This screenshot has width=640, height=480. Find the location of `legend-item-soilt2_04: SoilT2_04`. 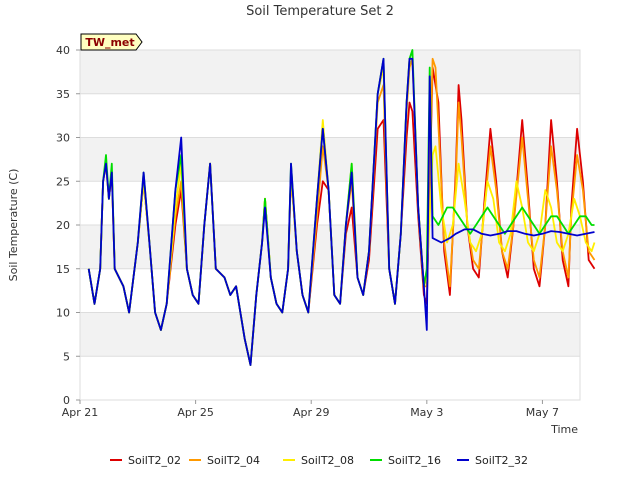

legend-item-soilt2_04: SoilT2_04 is located at coordinates (224, 460).